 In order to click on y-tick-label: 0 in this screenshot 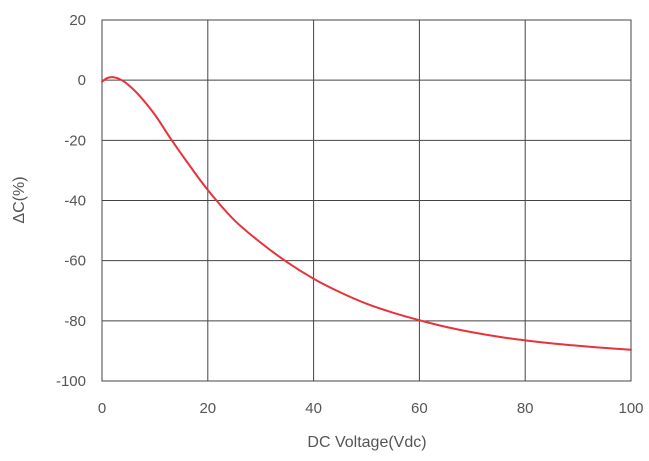, I will do `click(82, 80)`.